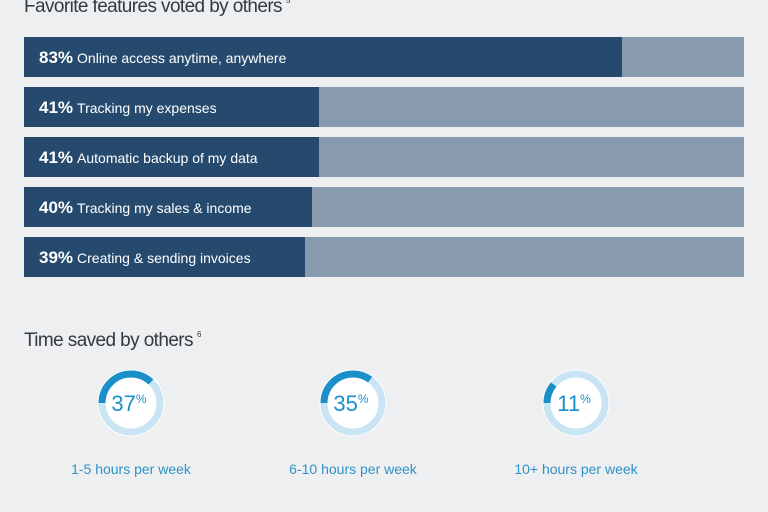 This screenshot has height=512, width=768. Describe the element at coordinates (345, 403) in the screenshot. I see `gauge-value-number: 35` at that location.